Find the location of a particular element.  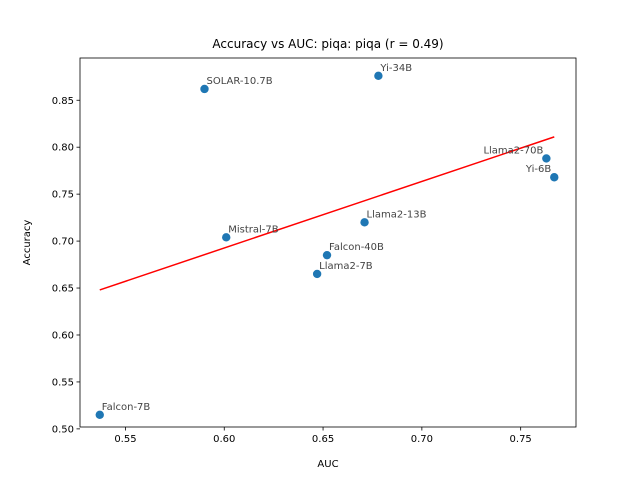

x-tick-label: 0.60 is located at coordinates (224, 439).